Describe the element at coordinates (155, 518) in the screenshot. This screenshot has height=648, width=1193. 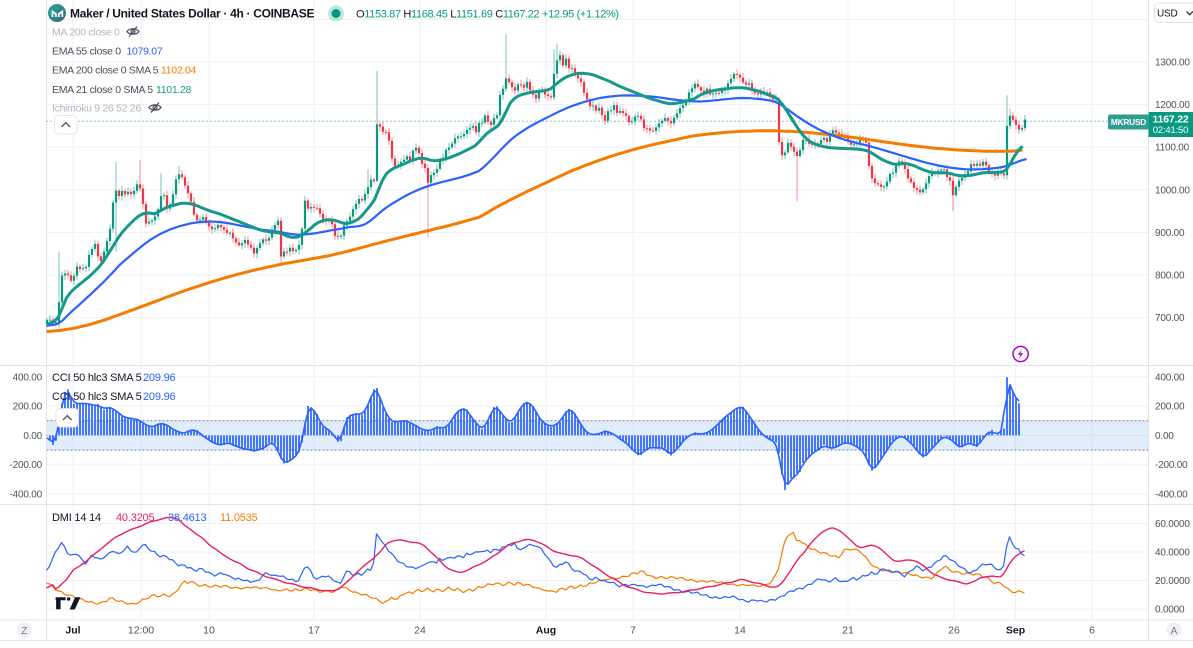
I see `svg-text:DMI 14 14 40.3205 38.4613 11.0: DMI 14 14 40.3205 38.4613 11.0535` at that location.